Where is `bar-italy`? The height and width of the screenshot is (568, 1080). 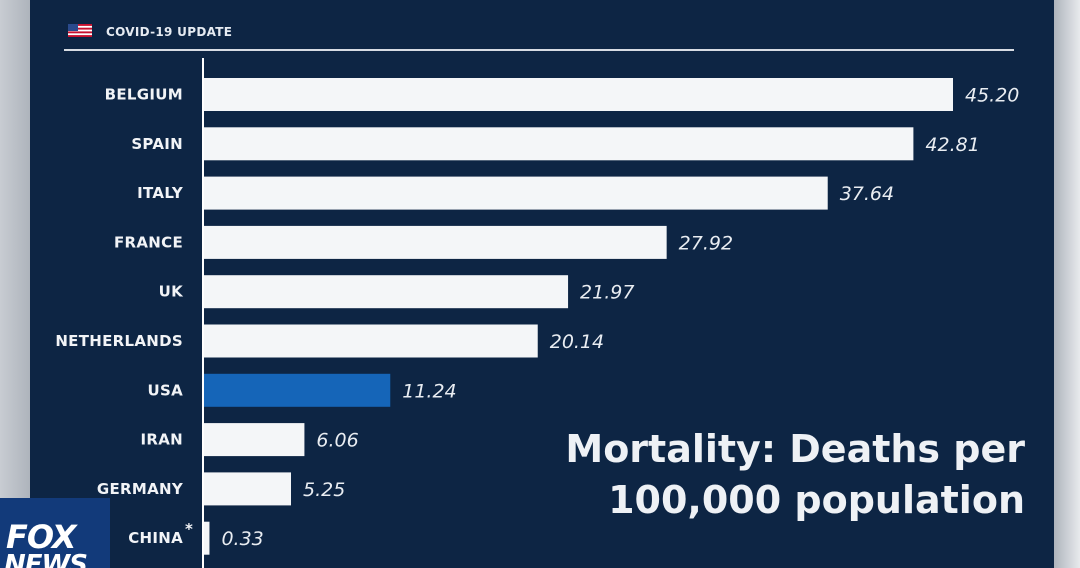
bar-italy is located at coordinates (516, 193).